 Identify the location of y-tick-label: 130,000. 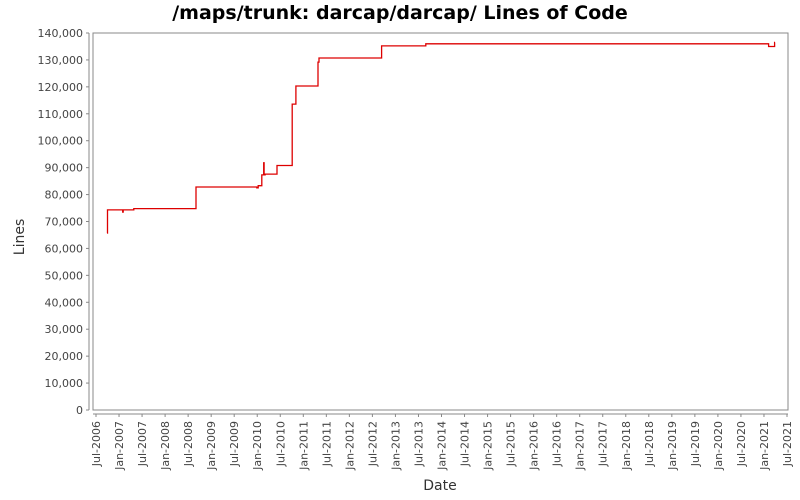
(61, 60).